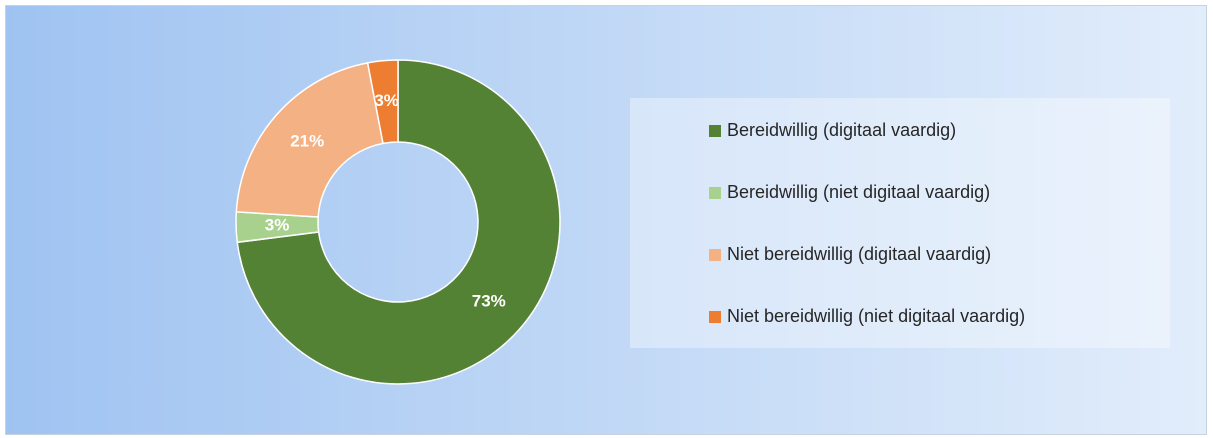 The height and width of the screenshot is (438, 1213). I want to click on value-label: 73%, so click(489, 301).